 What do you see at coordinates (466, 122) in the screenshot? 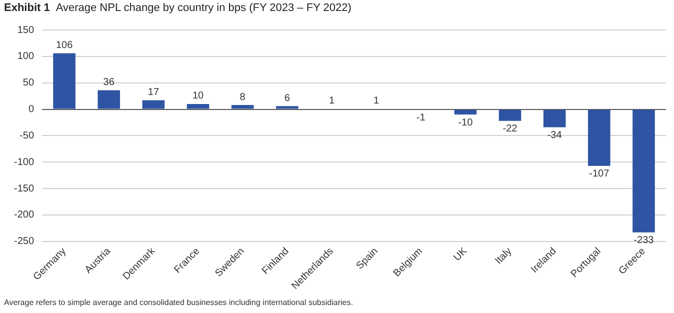
I see `data-label: -10` at bounding box center [466, 122].